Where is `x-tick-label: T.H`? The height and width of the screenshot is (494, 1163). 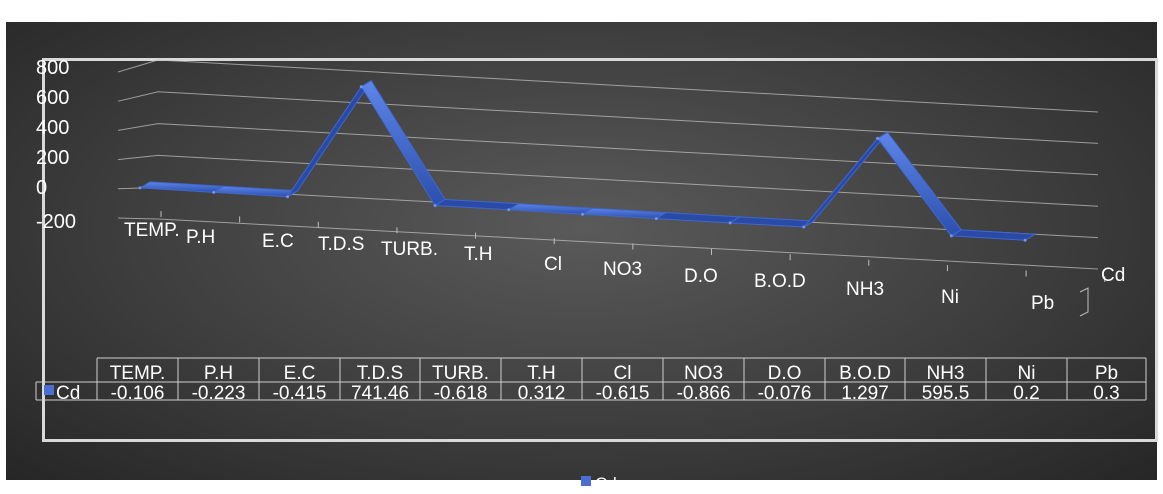
x-tick-label: T.H is located at coordinates (478, 254).